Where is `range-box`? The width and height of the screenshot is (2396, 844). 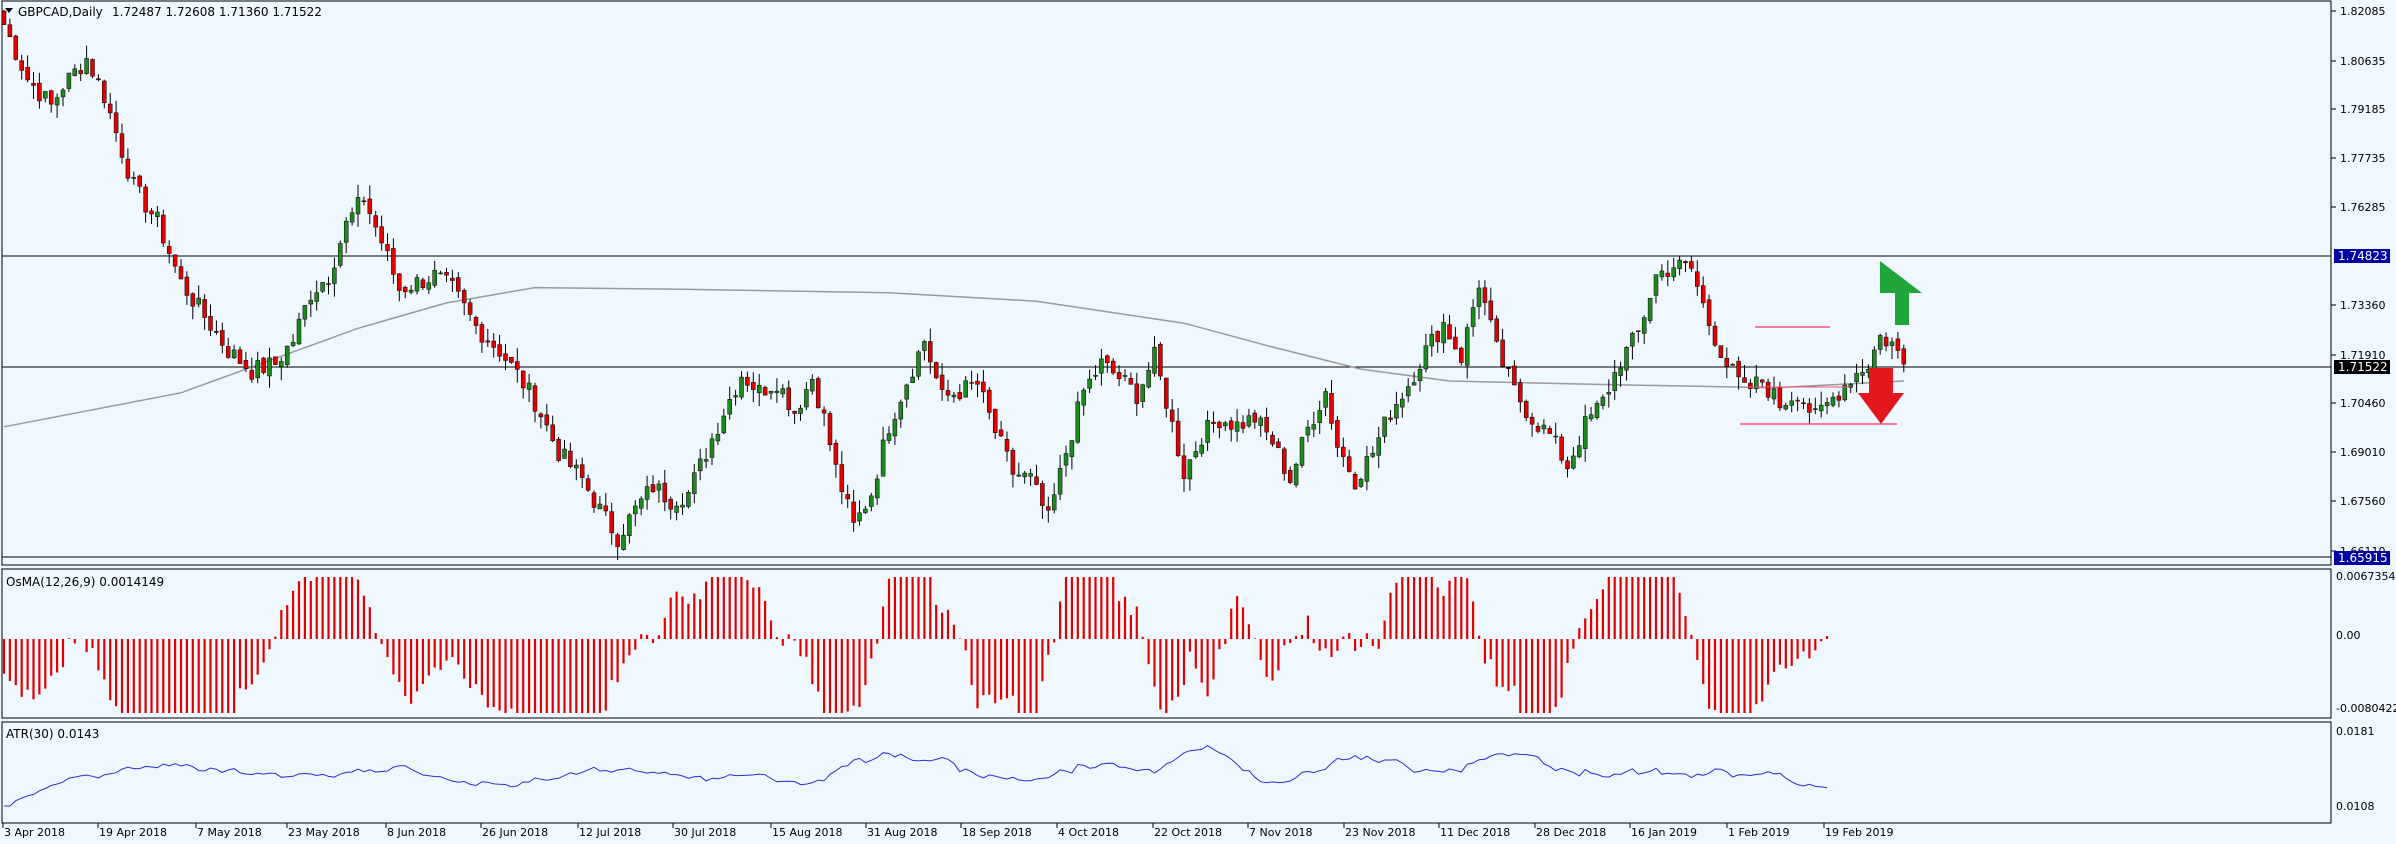 range-box is located at coordinates (1818, 375).